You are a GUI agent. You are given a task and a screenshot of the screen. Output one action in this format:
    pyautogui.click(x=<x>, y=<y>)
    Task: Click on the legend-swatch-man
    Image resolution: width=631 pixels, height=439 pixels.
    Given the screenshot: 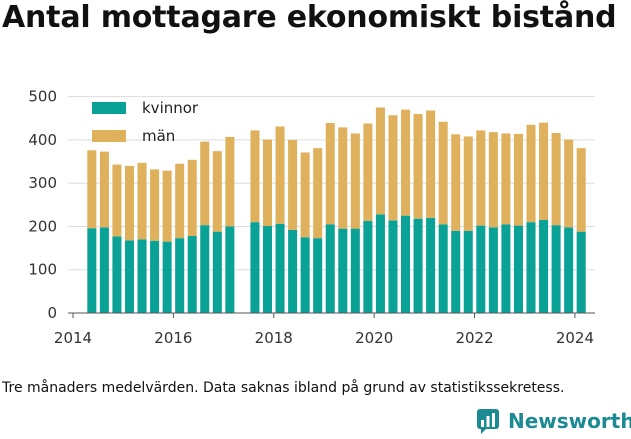 What is the action you would take?
    pyautogui.click(x=109, y=136)
    